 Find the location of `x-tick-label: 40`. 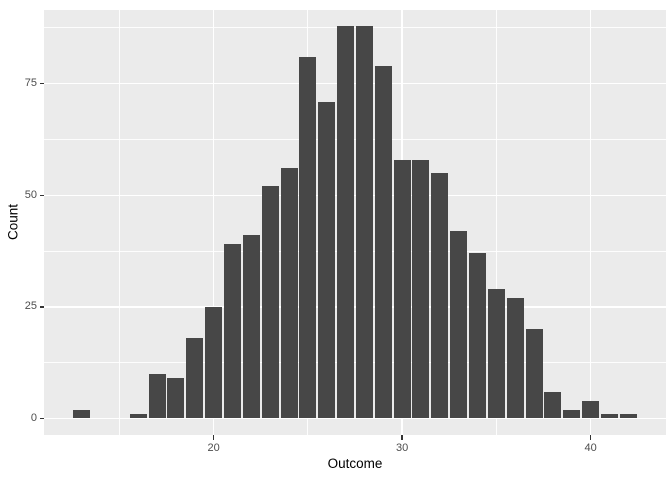

x-tick-label: 40 is located at coordinates (590, 448).